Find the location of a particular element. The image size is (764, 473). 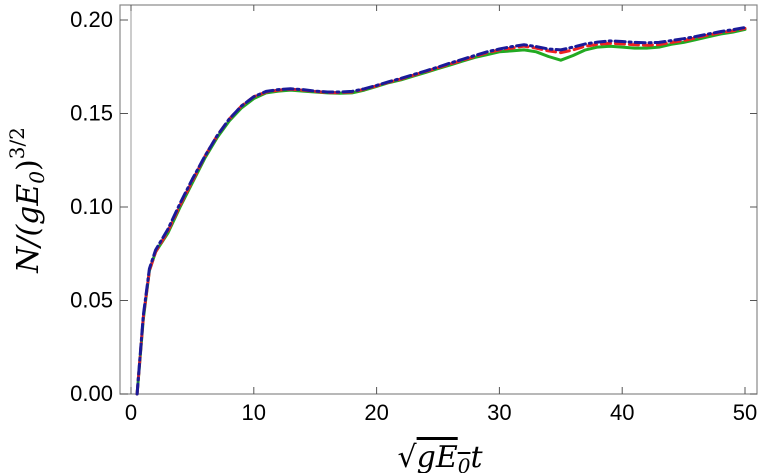

y-axis-title: N/(gE0)3/2 is located at coordinates (27, 200).